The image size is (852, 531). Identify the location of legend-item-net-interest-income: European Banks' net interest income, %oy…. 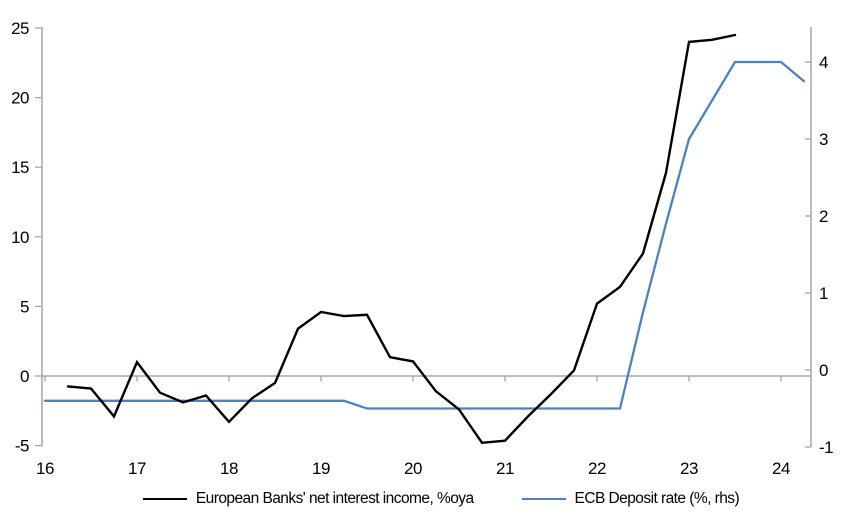
(308, 499).